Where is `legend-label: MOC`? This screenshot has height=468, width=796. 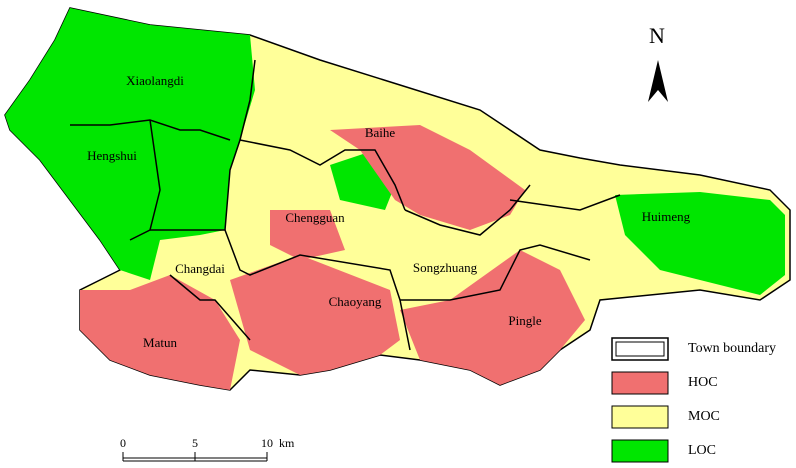
legend-label: MOC is located at coordinates (704, 416).